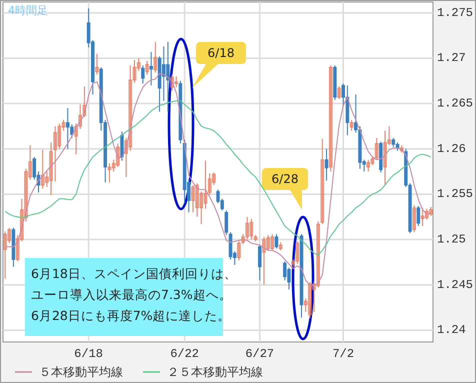 Image resolution: width=476 pixels, height=383 pixels. Describe the element at coordinates (88, 354) in the screenshot. I see `x-tick-label: 6/18` at that location.